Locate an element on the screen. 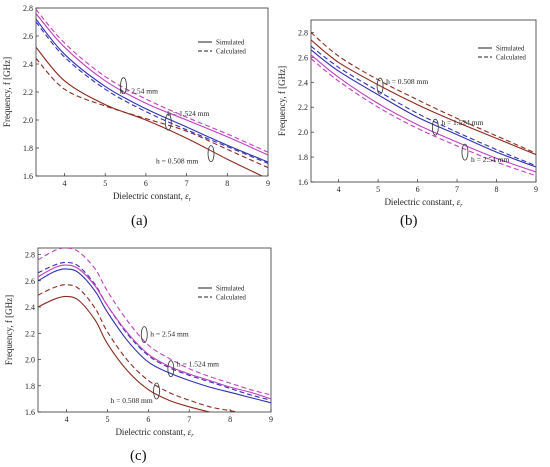 This screenshot has width=550, height=467. panel-label-b: (b) is located at coordinates (409, 221).